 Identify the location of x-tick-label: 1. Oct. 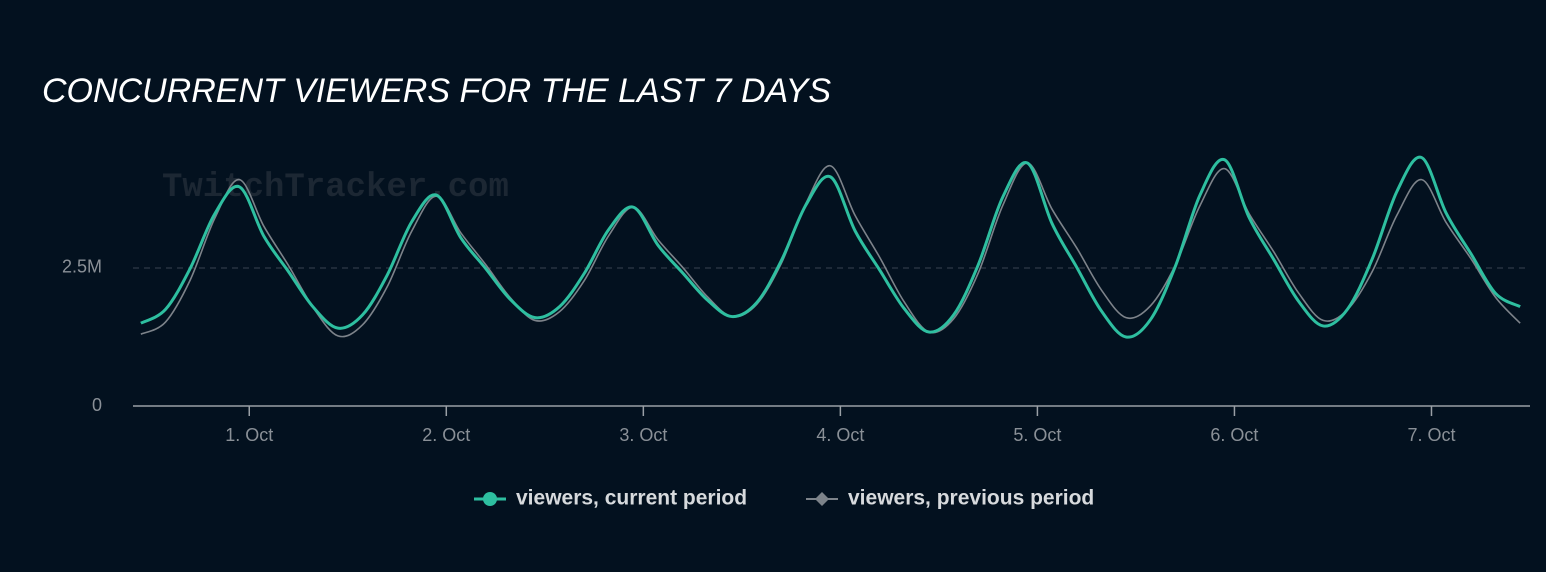
(249, 435).